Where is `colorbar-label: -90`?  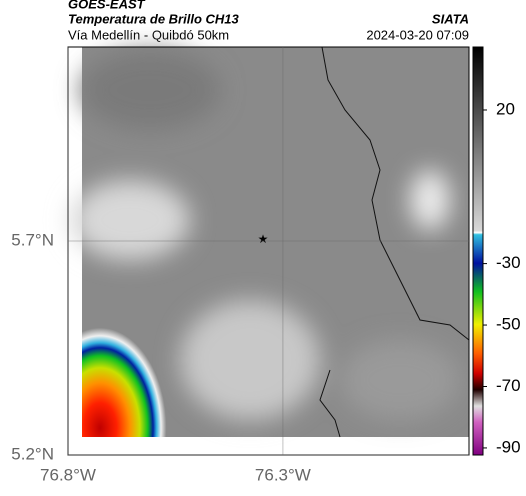 colorbar-label: -90 is located at coordinates (508, 446).